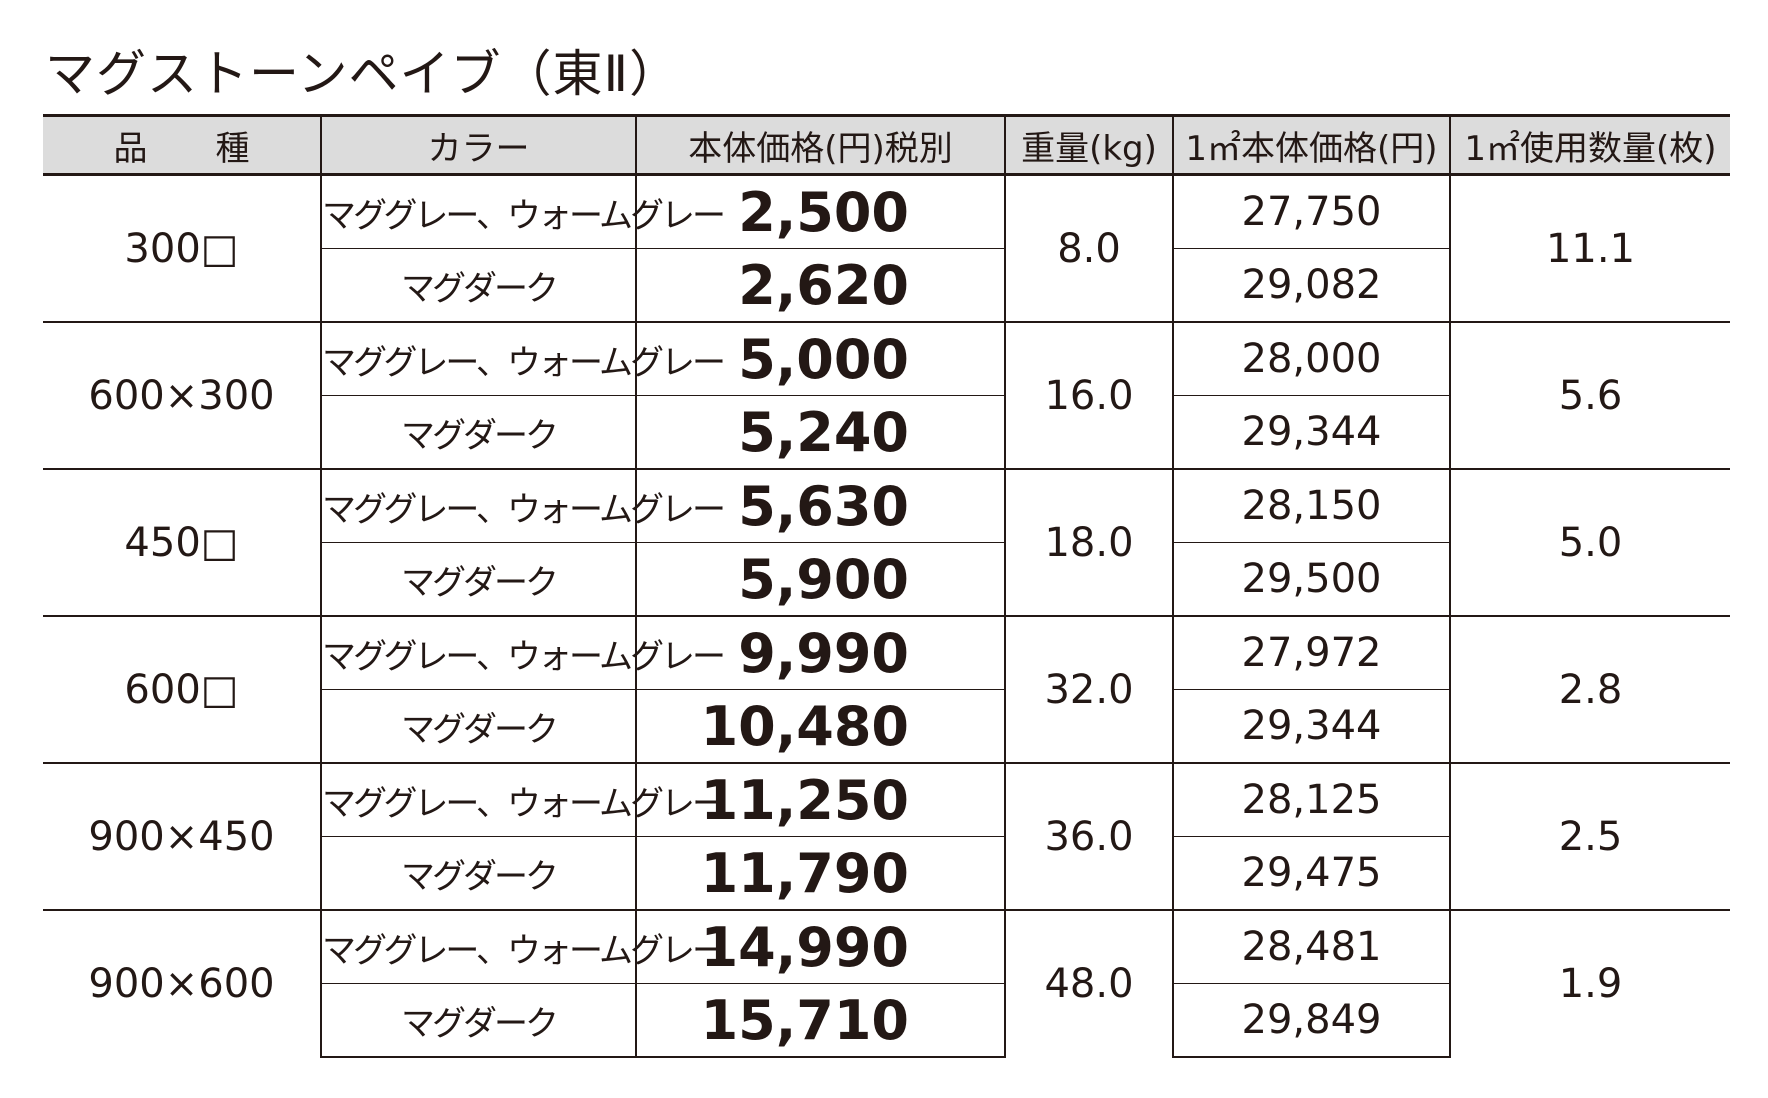 This screenshot has height=1098, width=1768. What do you see at coordinates (820, 799) in the screenshot?
I see `price-cell: 11,250` at bounding box center [820, 799].